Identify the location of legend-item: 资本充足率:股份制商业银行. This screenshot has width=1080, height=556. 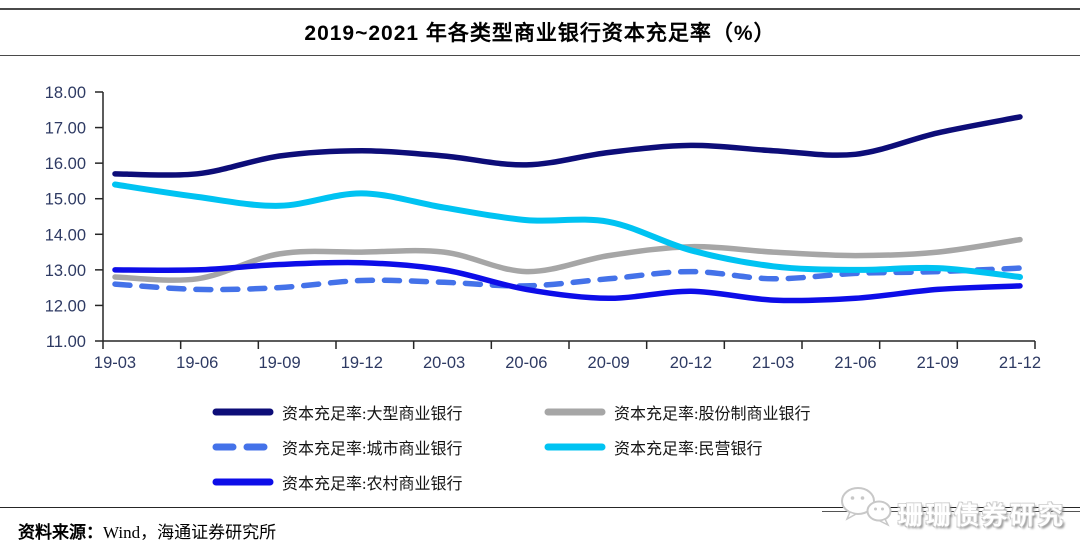
(710, 412).